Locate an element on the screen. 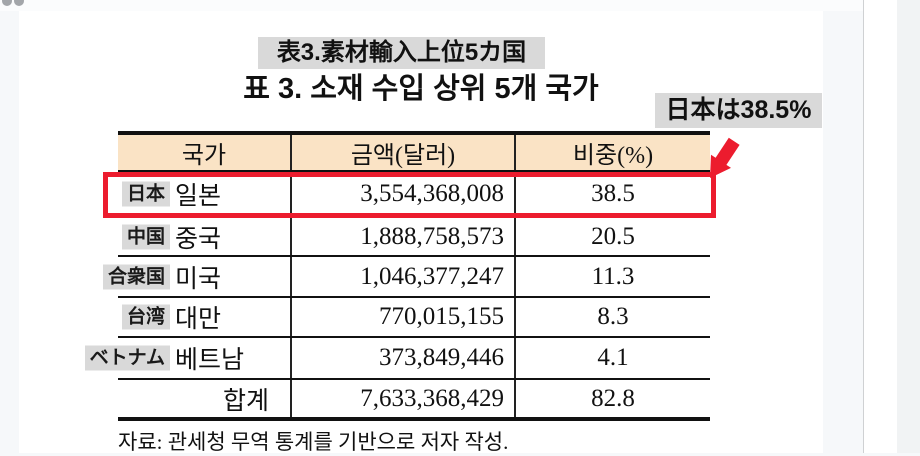 The image size is (920, 456). country-name-korean: 대만 is located at coordinates (198, 319).